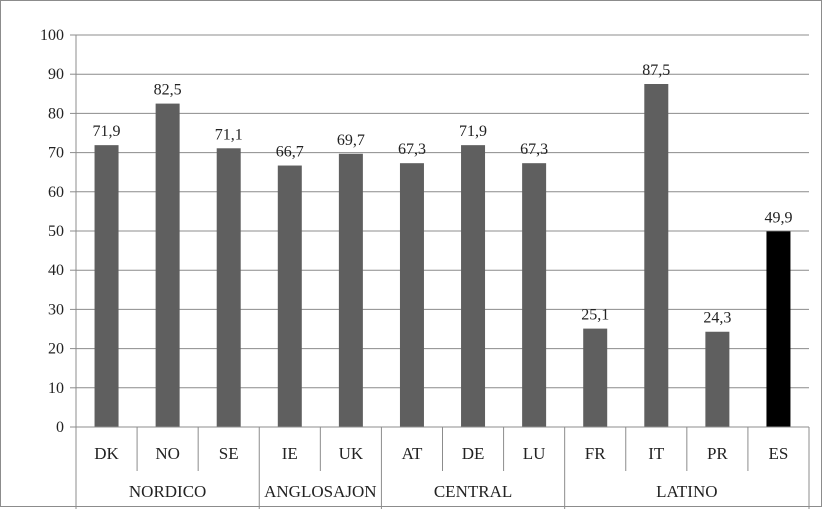  What do you see at coordinates (56, 309) in the screenshot?
I see `y-tick-label-30: 30` at bounding box center [56, 309].